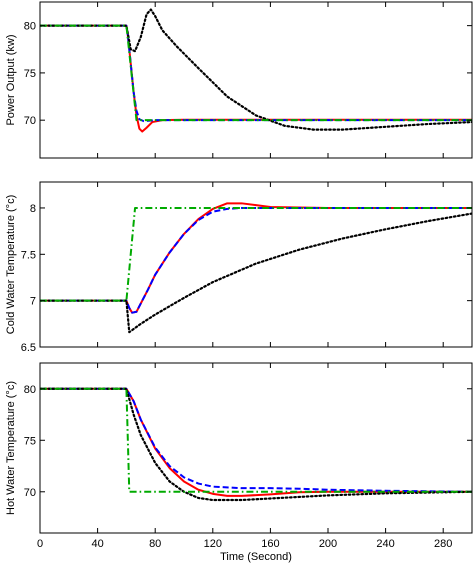 This screenshot has height=568, width=474. Describe the element at coordinates (33, 209) in the screenshot. I see `y-tick-label: 8` at that location.